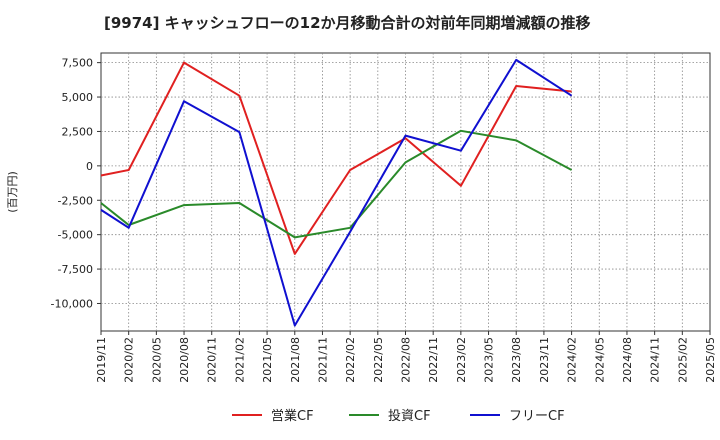 The image size is (720, 440). I want to click on x-tick-label: 2020/11, so click(212, 360).